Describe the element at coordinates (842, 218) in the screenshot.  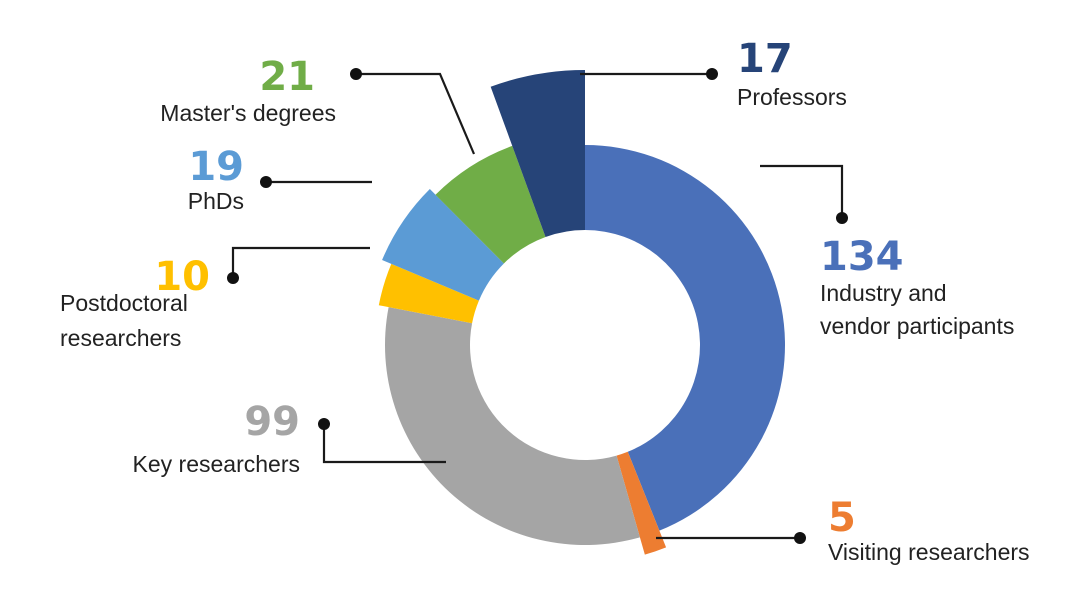
I see `leader-dot-industry-and-vendor-participants` at that location.